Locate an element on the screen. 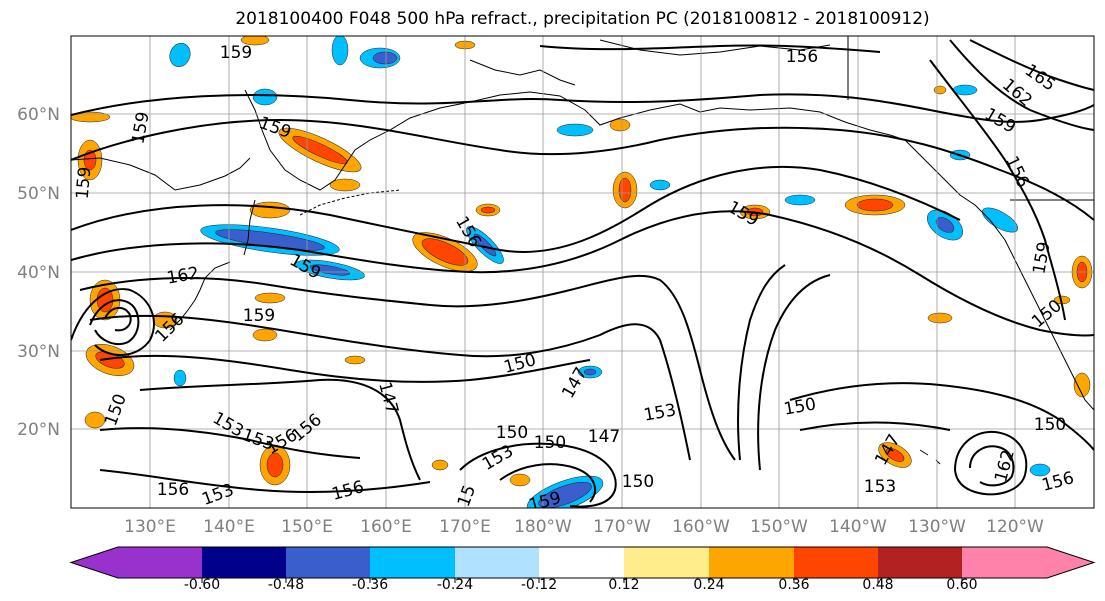 The width and height of the screenshot is (1105, 601). contour-low-loop-inner is located at coordinates (118, 319).